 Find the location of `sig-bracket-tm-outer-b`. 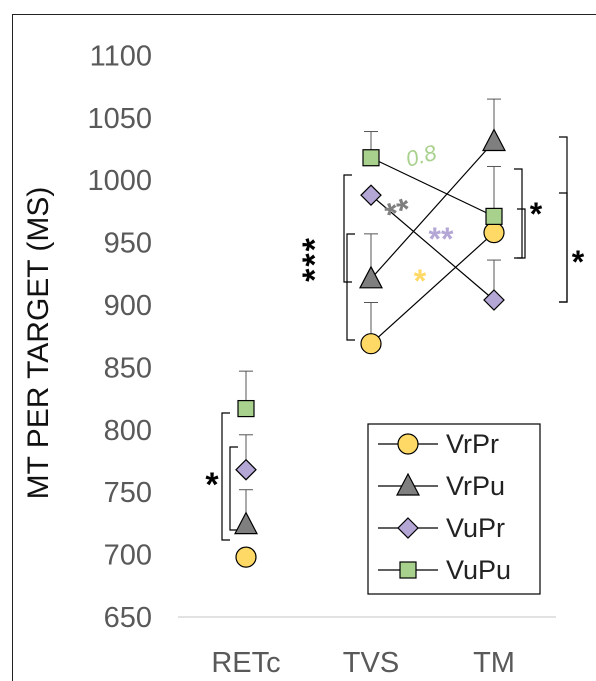

sig-bracket-tm-outer-b is located at coordinates (563, 247).